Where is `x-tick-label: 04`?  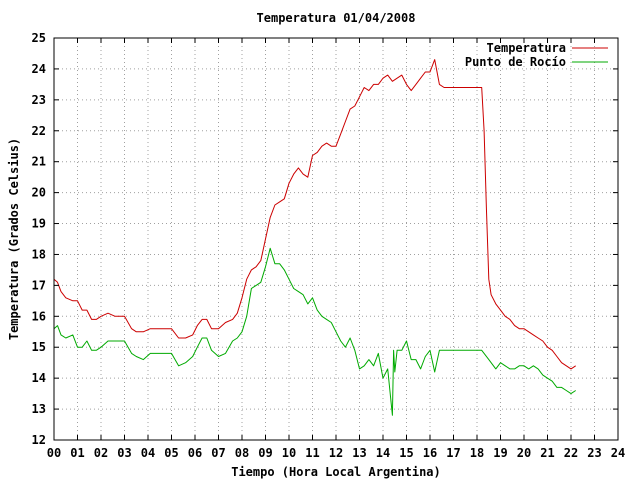
x-tick-label: 04 is located at coordinates (148, 453).